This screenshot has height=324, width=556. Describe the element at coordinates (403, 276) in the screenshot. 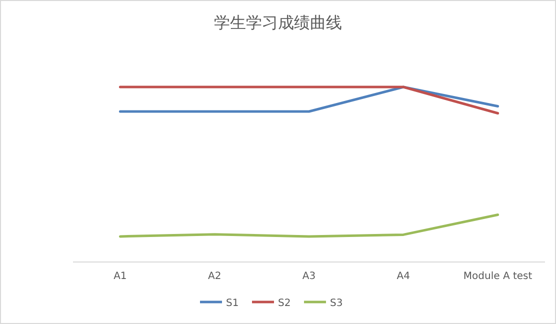

I see `x-tick-label: A4` at that location.